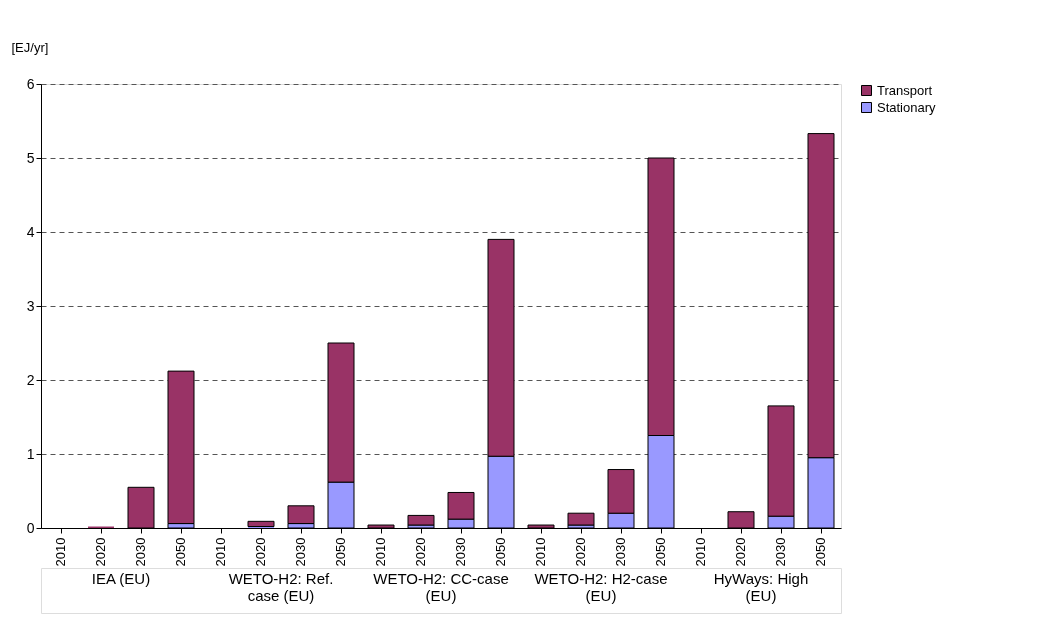 This screenshot has width=1045, height=642. I want to click on legend-label: Stationary, so click(907, 107).